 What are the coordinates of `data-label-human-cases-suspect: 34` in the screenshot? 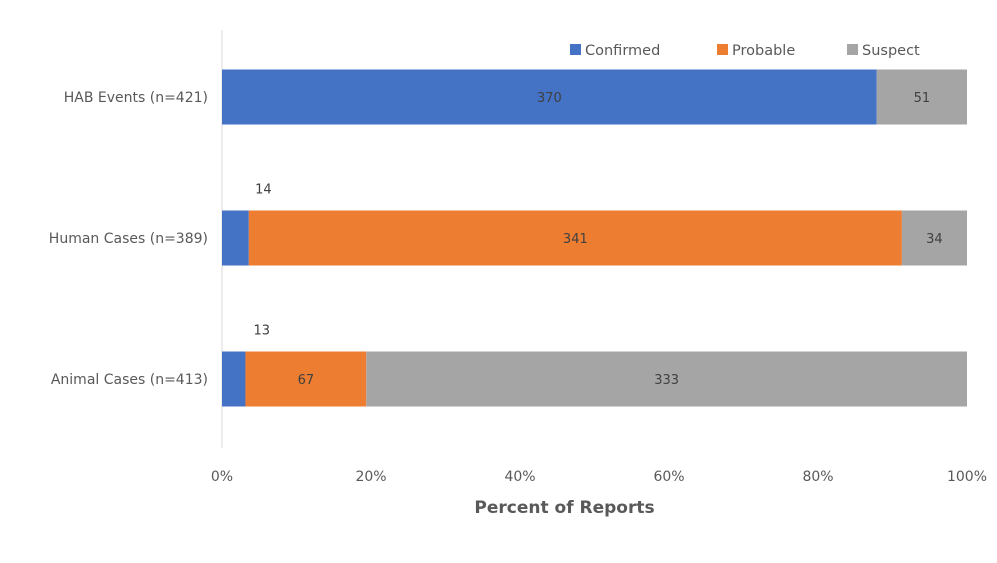 It's located at (934, 239).